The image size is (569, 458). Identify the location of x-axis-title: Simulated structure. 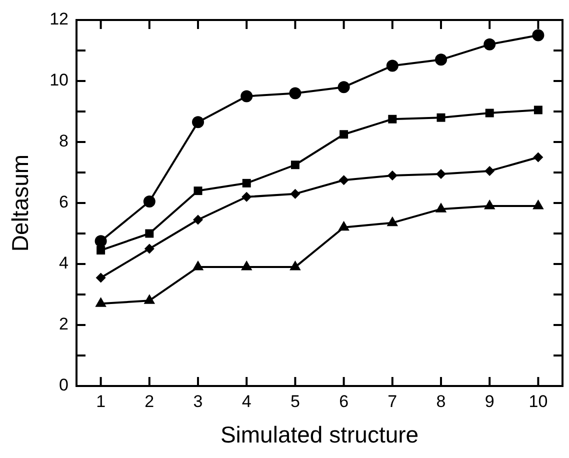
(319, 435).